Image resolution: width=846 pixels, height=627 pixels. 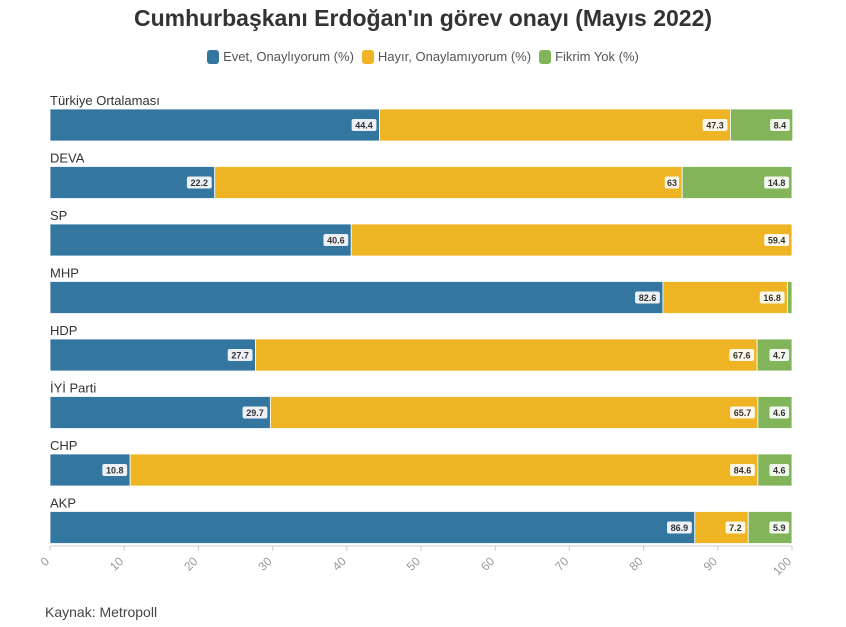 I want to click on category-label-chp: CHP, so click(x=63, y=445).